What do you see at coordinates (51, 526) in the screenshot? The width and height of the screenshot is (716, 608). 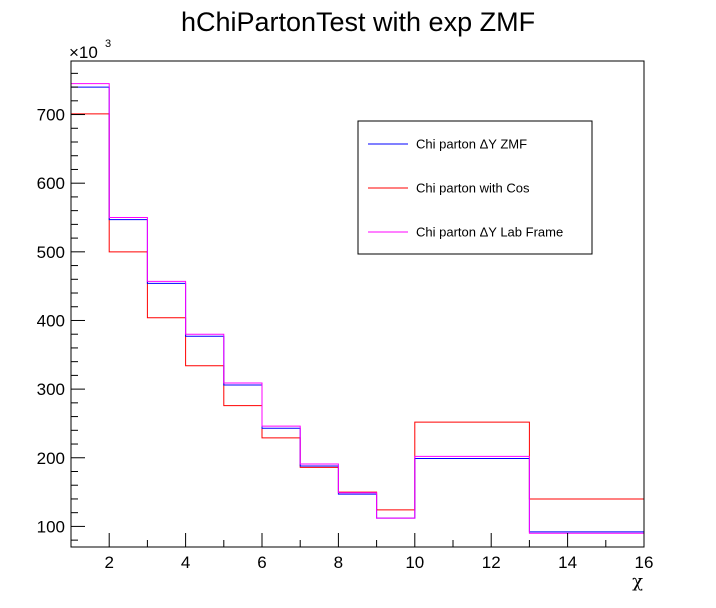 I see `y-tick-label: 100` at bounding box center [51, 526].